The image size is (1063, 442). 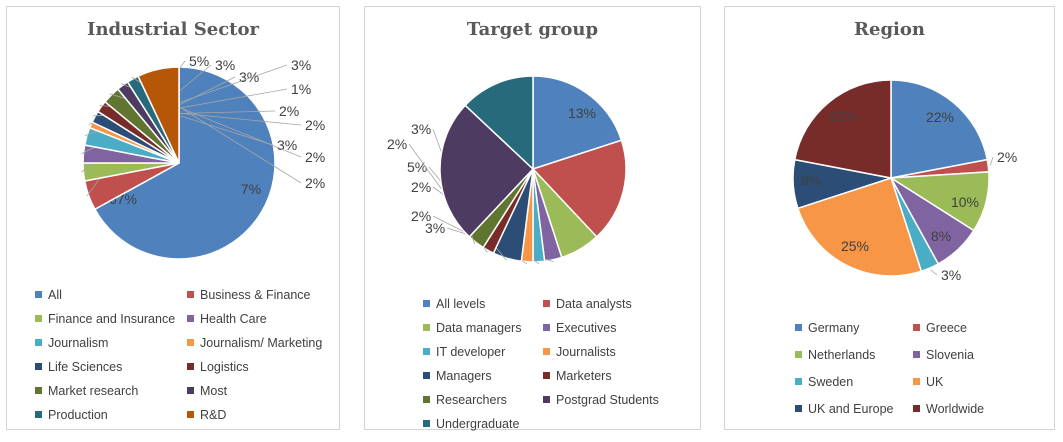 I want to click on pie-slice-worldwide, so click(x=842, y=129).